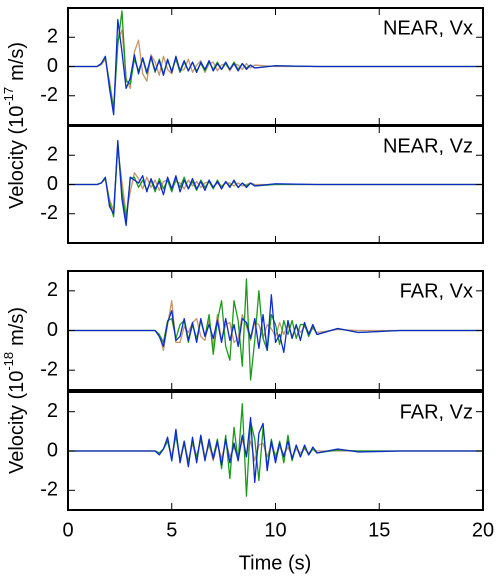 This screenshot has width=496, height=581. Describe the element at coordinates (171, 530) in the screenshot. I see `x-tick-label: 5` at that location.